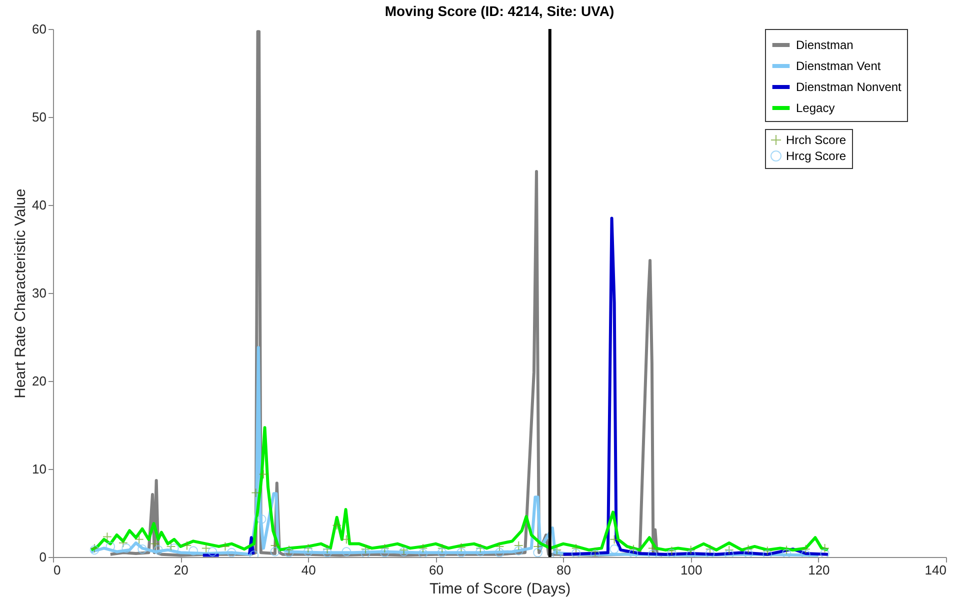 This screenshot has width=964, height=611. Describe the element at coordinates (57, 570) in the screenshot. I see `x-tick-label: 0` at that location.